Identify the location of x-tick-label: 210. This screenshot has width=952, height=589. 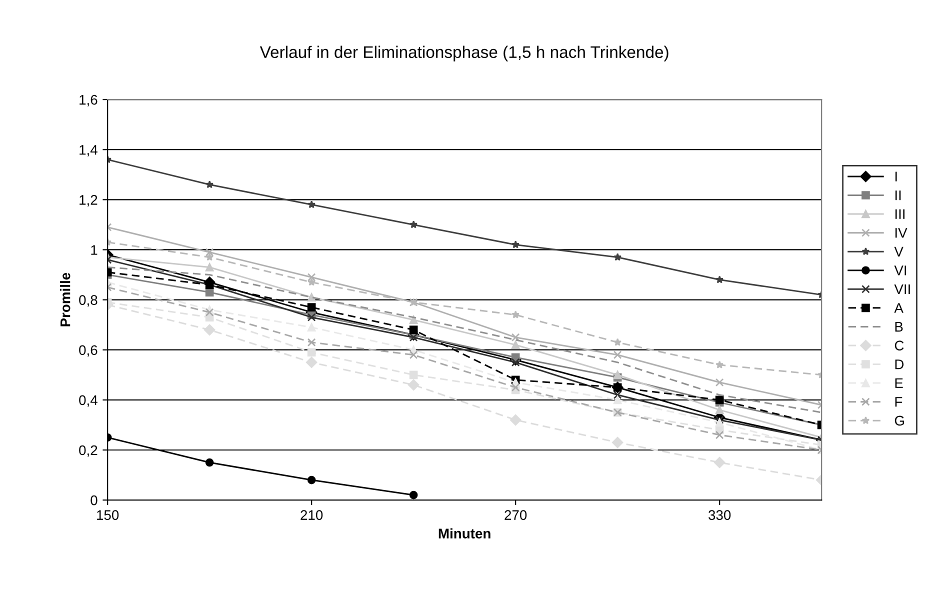
(311, 515).